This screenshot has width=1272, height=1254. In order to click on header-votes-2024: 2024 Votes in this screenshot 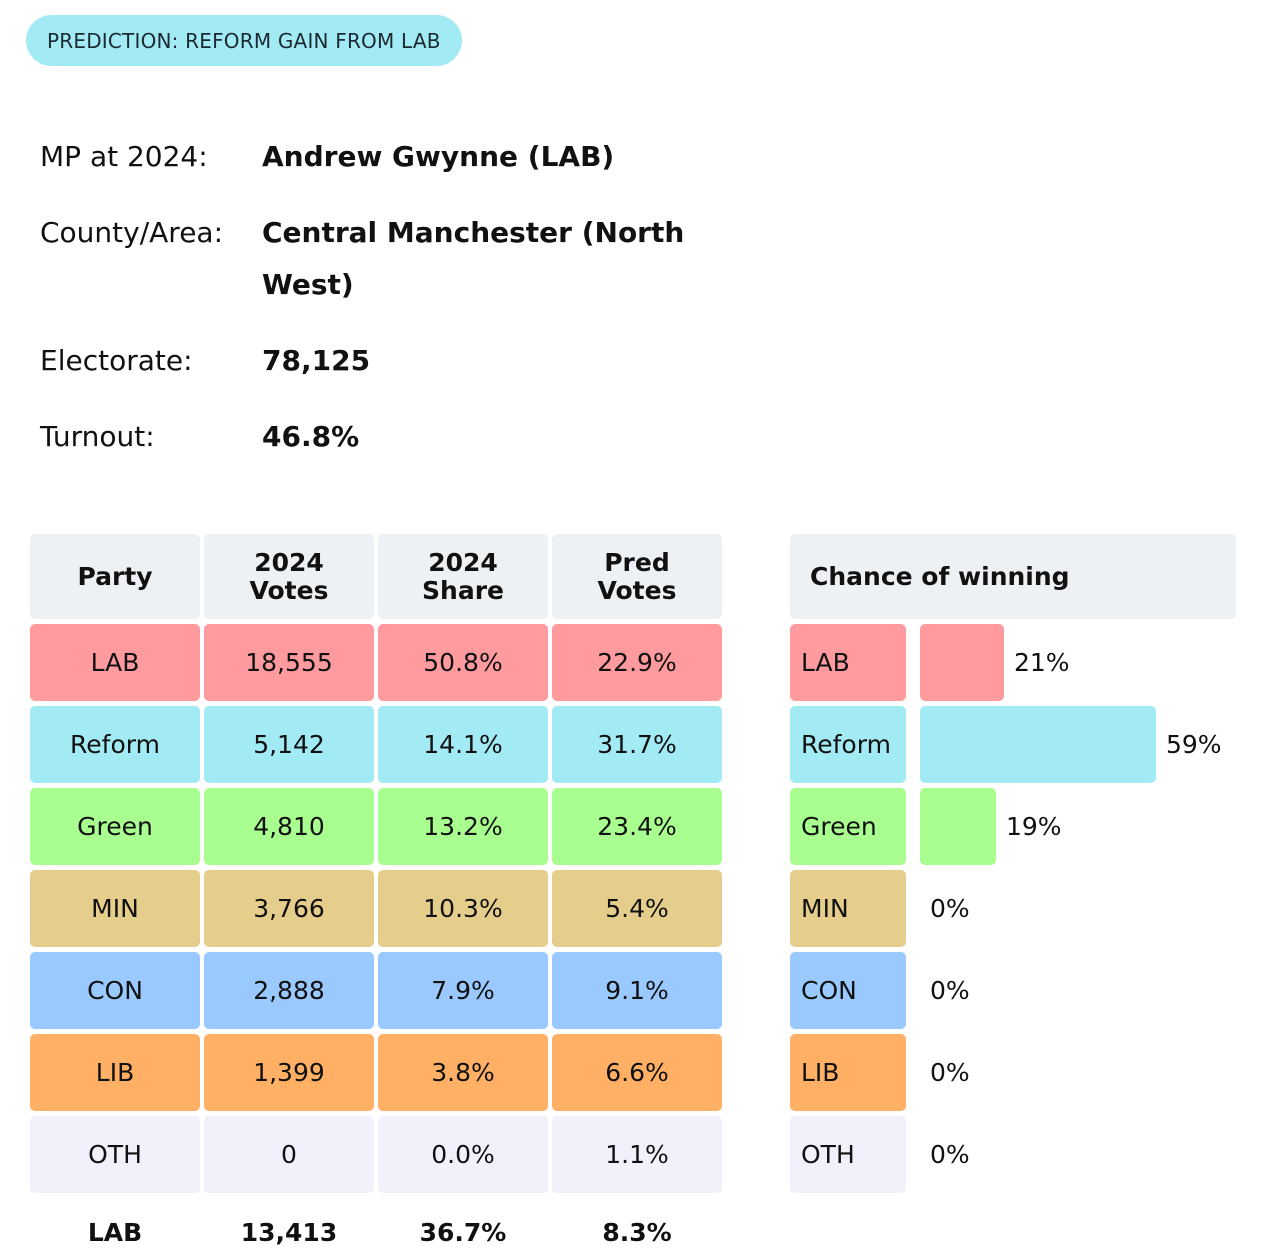, I will do `click(289, 576)`.